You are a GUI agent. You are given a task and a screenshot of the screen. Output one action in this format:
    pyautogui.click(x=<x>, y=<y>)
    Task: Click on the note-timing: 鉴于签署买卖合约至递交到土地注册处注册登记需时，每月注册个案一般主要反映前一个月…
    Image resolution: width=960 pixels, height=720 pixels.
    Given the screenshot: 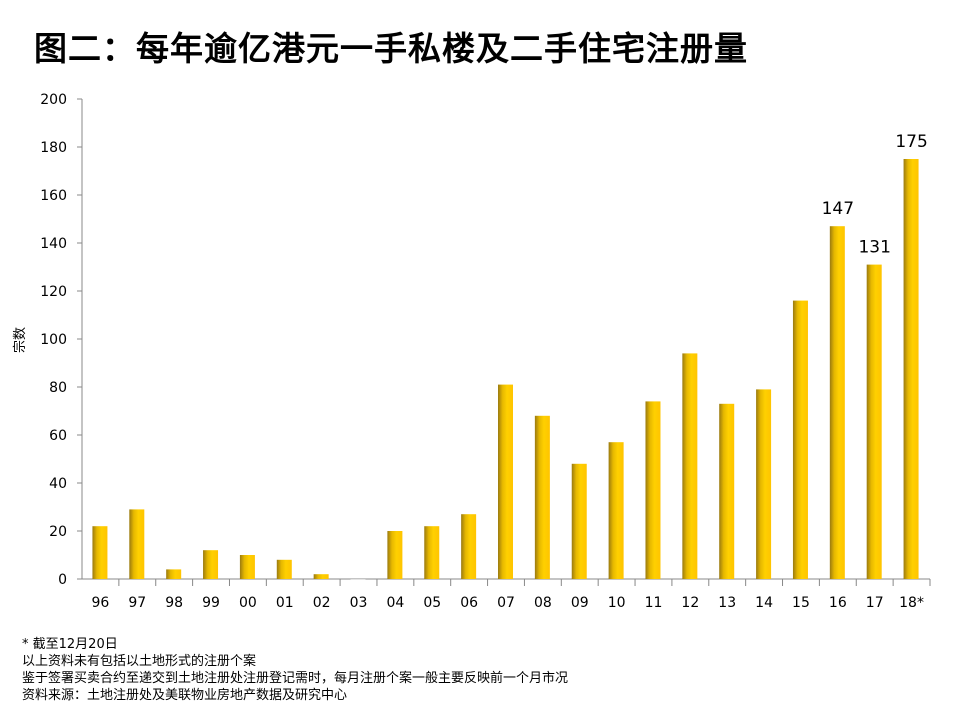 What is the action you would take?
    pyautogui.click(x=295, y=678)
    